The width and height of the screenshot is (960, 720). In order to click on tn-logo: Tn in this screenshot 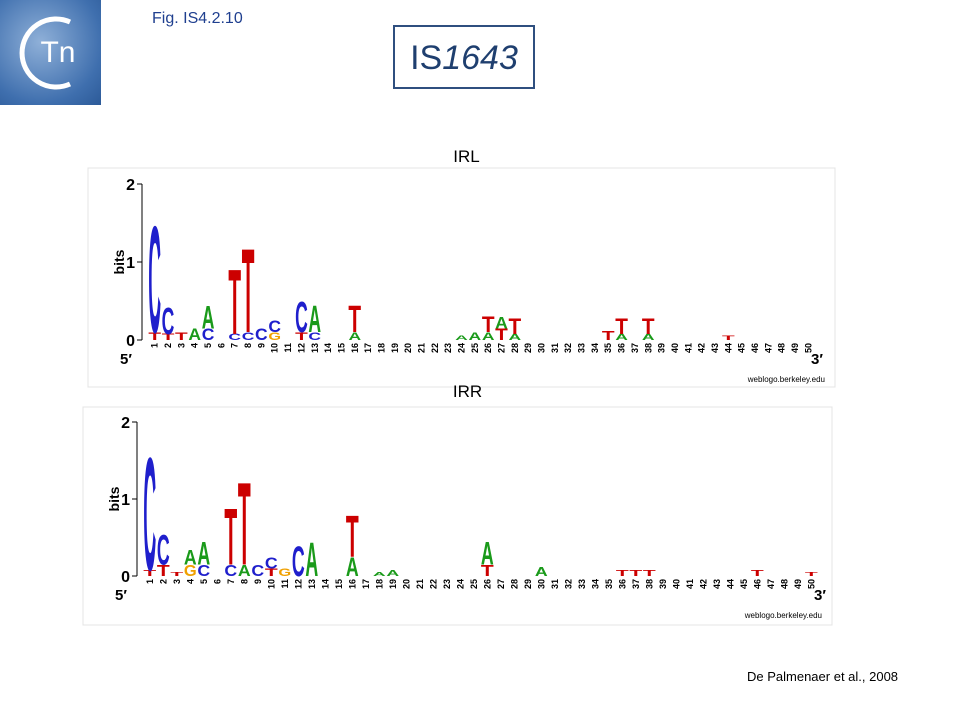, I will do `click(50, 52)`.